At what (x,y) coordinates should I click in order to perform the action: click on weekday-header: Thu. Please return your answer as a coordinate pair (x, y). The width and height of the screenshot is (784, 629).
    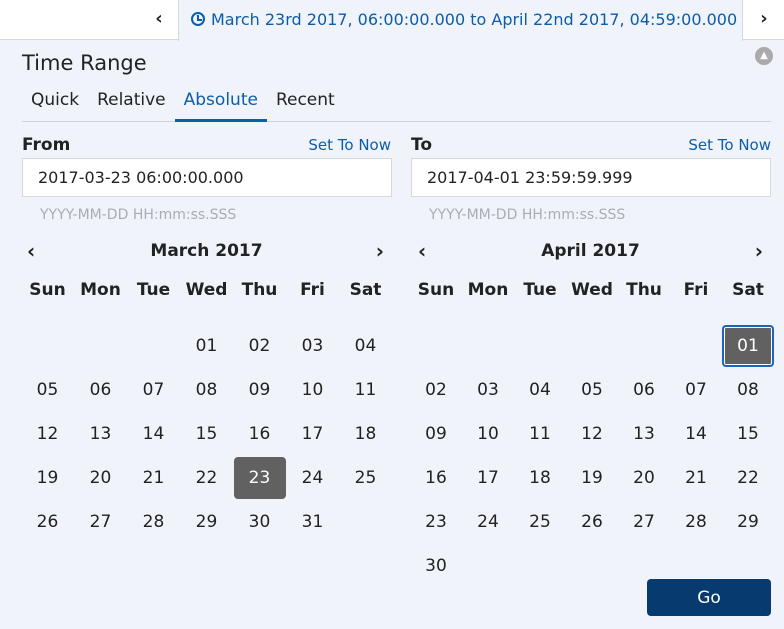
    Looking at the image, I should click on (259, 290).